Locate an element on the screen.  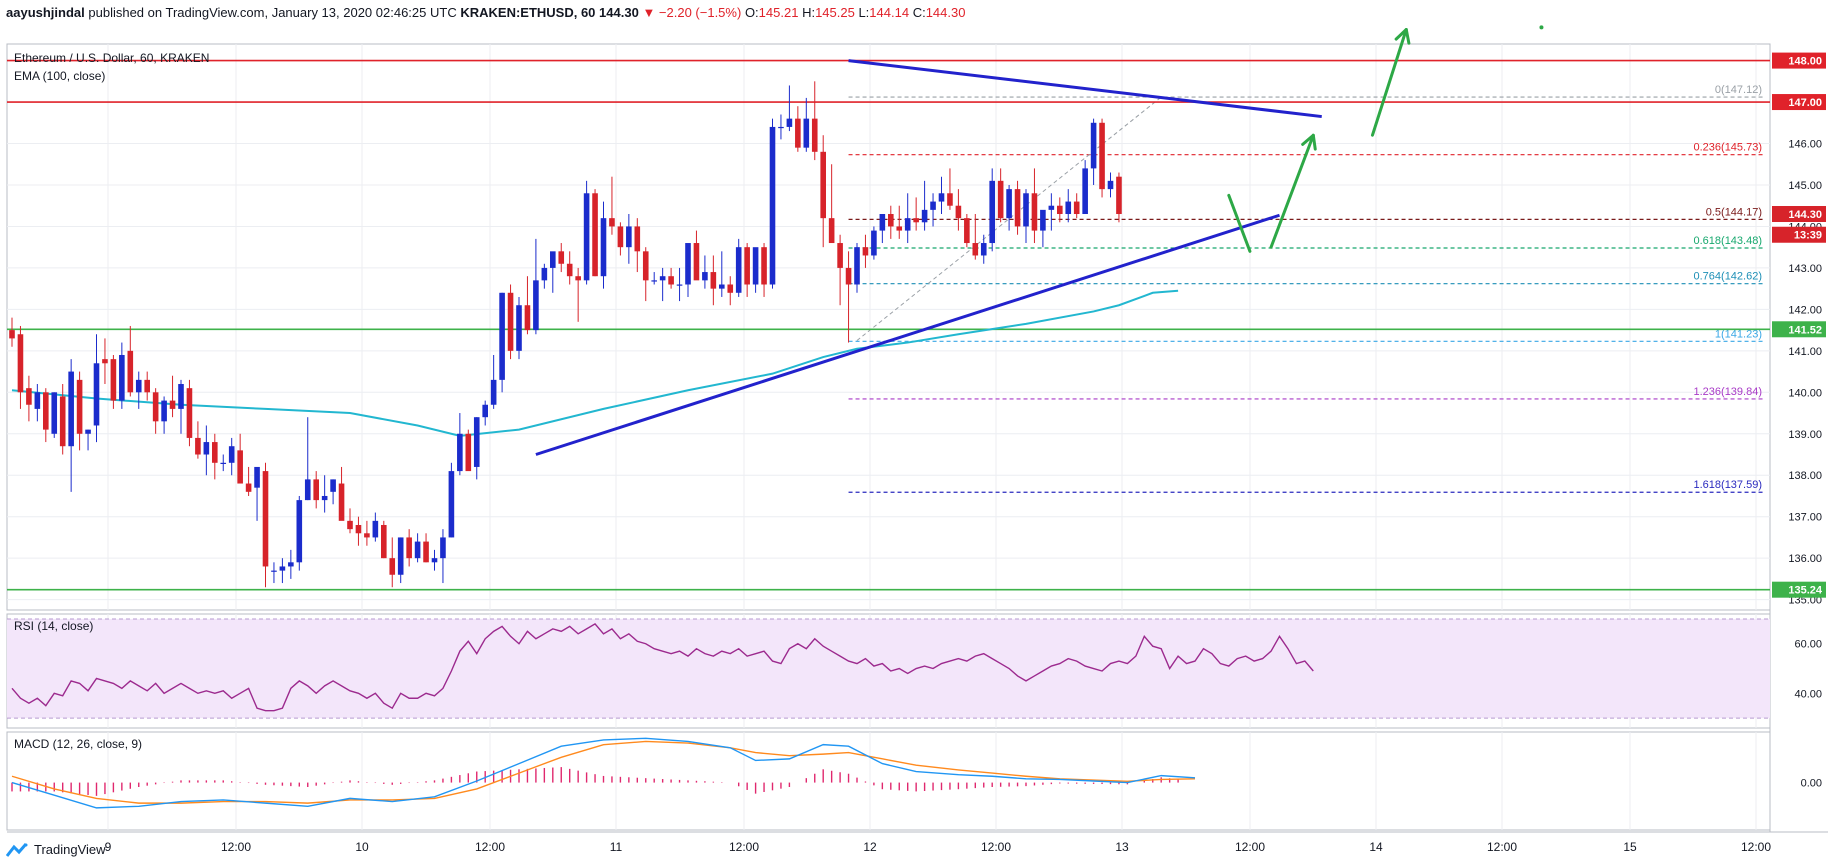
macd-signal-line is located at coordinates (603, 772).